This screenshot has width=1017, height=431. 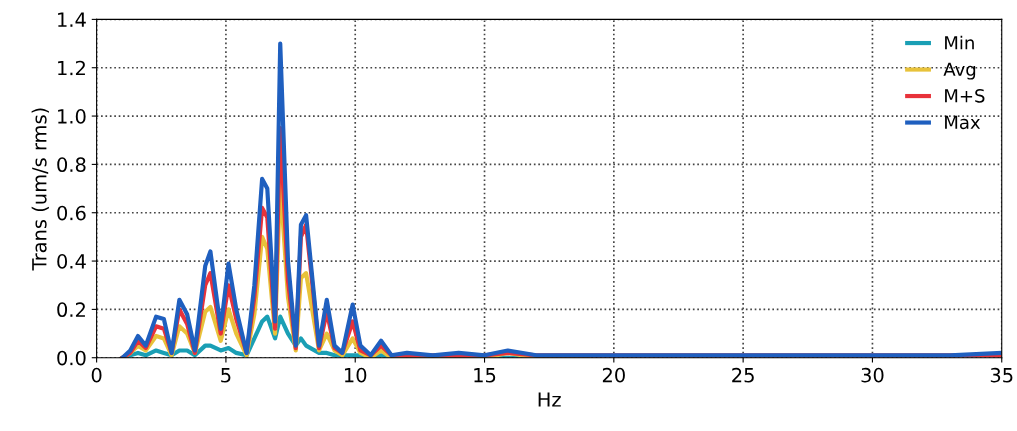 I want to click on x-tick-label: 0, so click(x=96, y=375).